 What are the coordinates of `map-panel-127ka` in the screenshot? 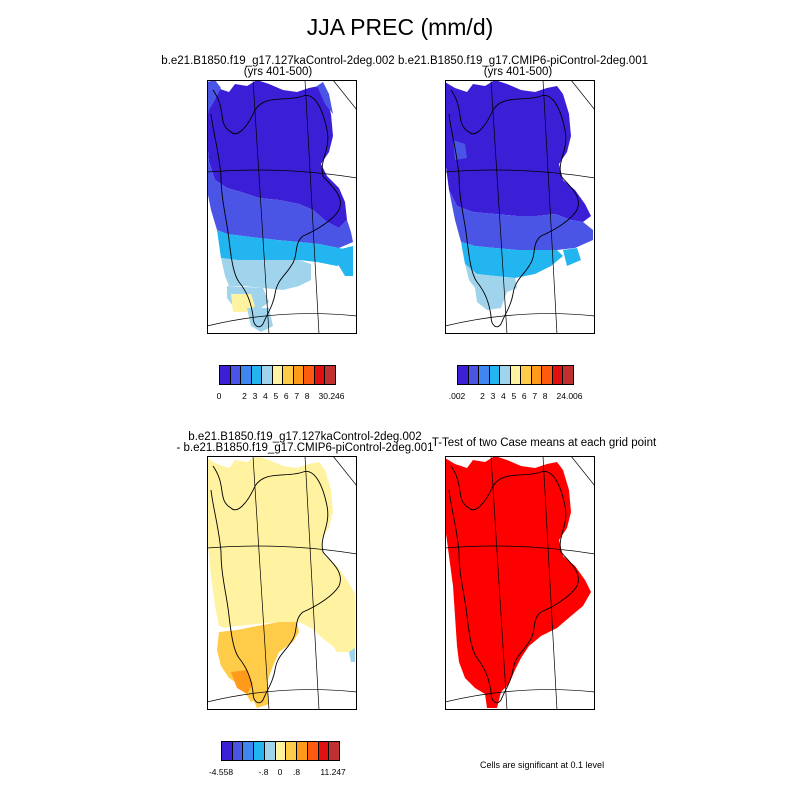 It's located at (282, 207).